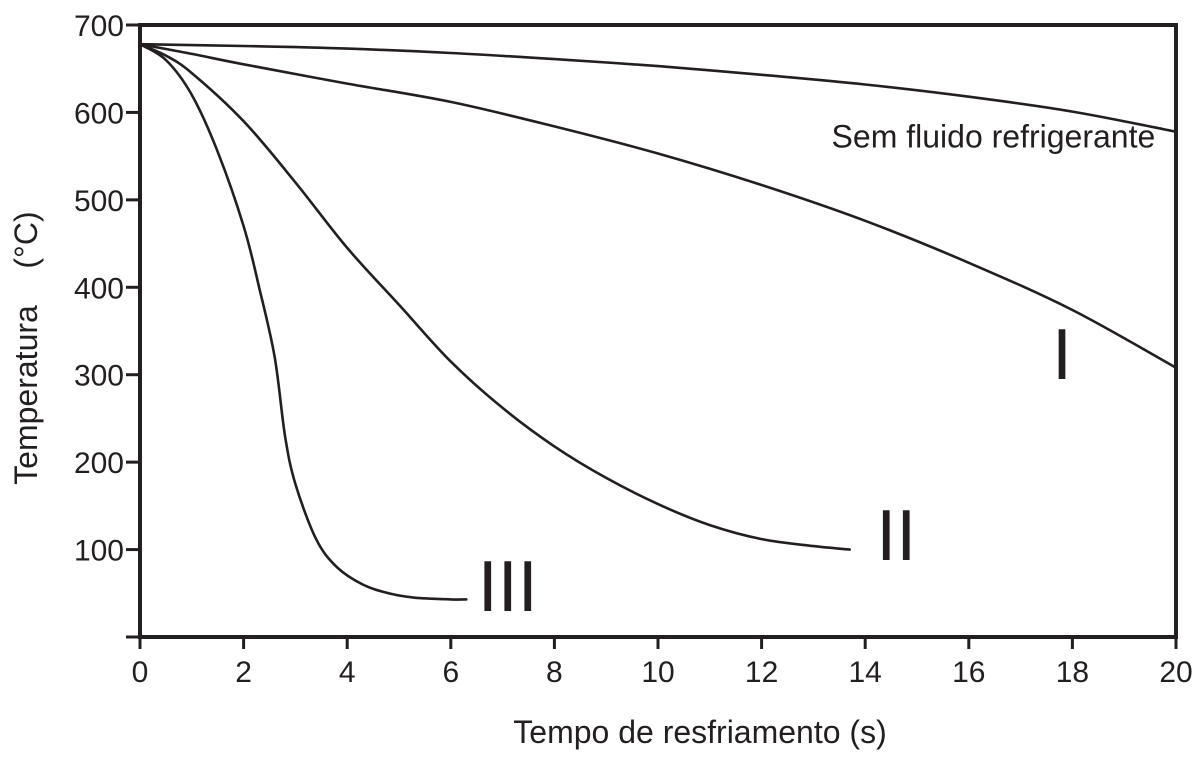 The image size is (1200, 757). I want to click on x-tick-label: 14, so click(865, 672).